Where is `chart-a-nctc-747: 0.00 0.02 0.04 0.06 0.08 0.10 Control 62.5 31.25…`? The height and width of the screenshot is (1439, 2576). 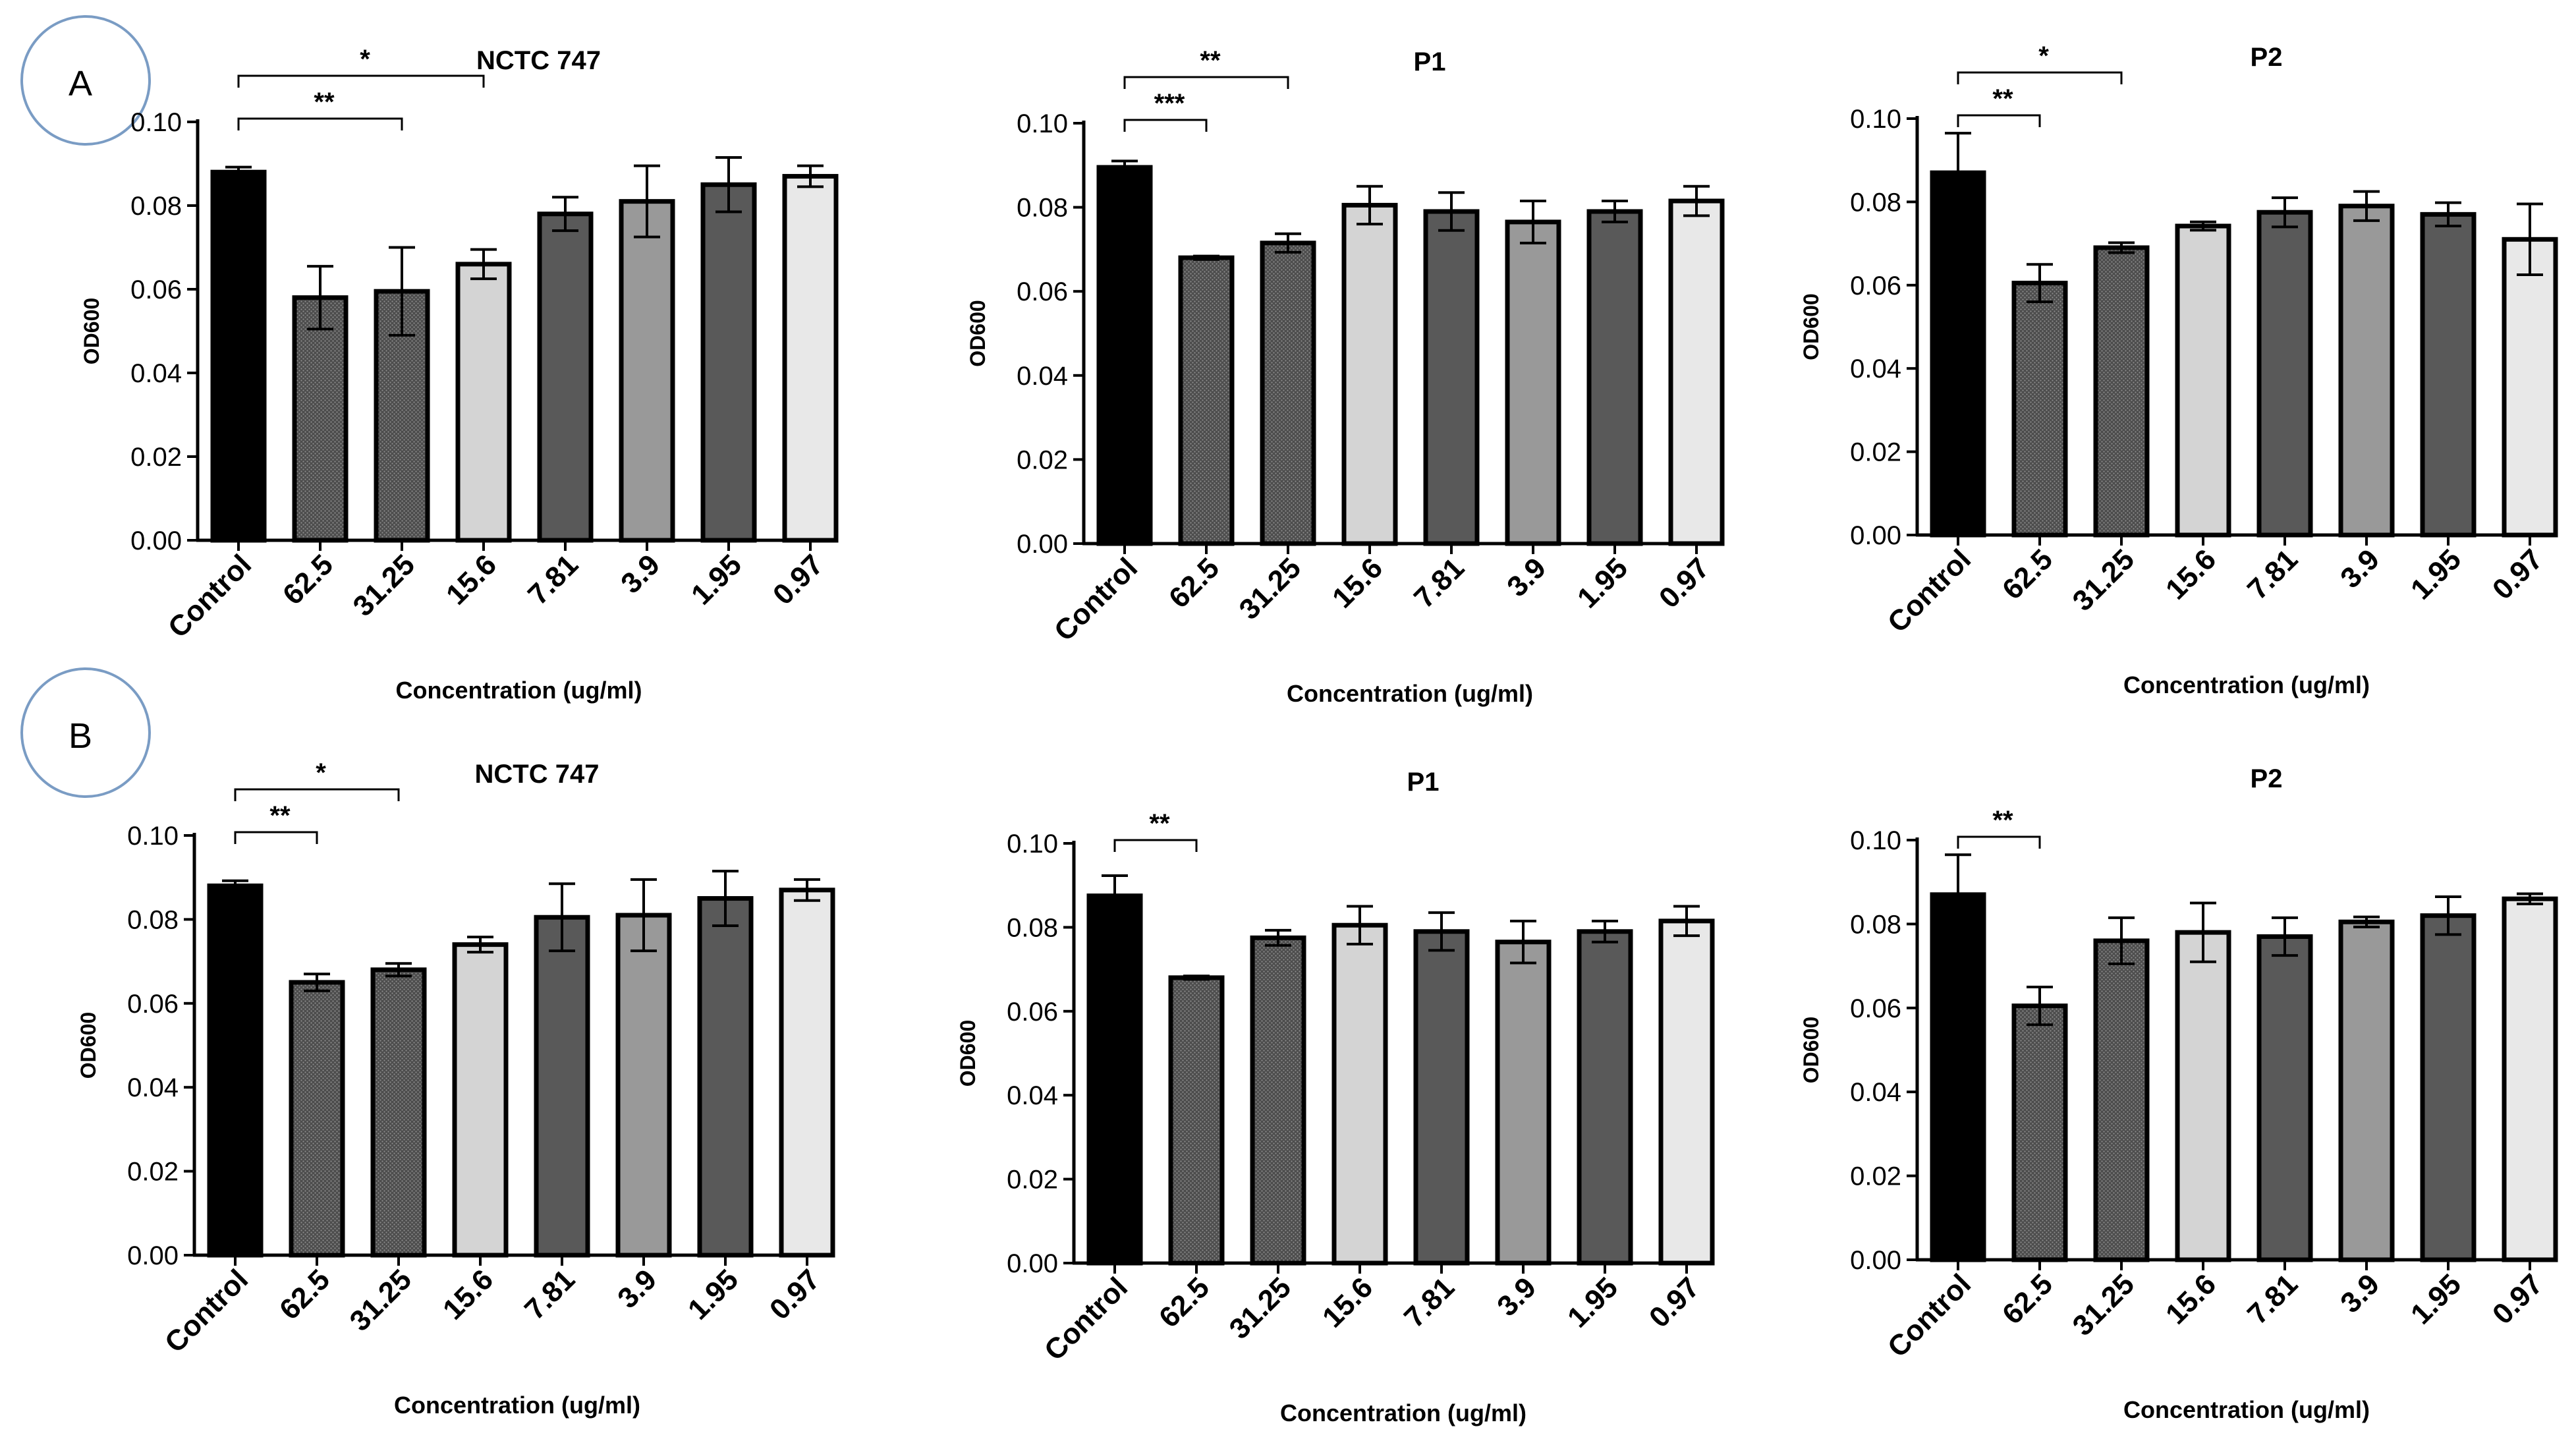 chart-a-nctc-747: 0.00 0.02 0.04 0.06 0.08 0.10 Control 62.5 31.25… is located at coordinates (459, 374).